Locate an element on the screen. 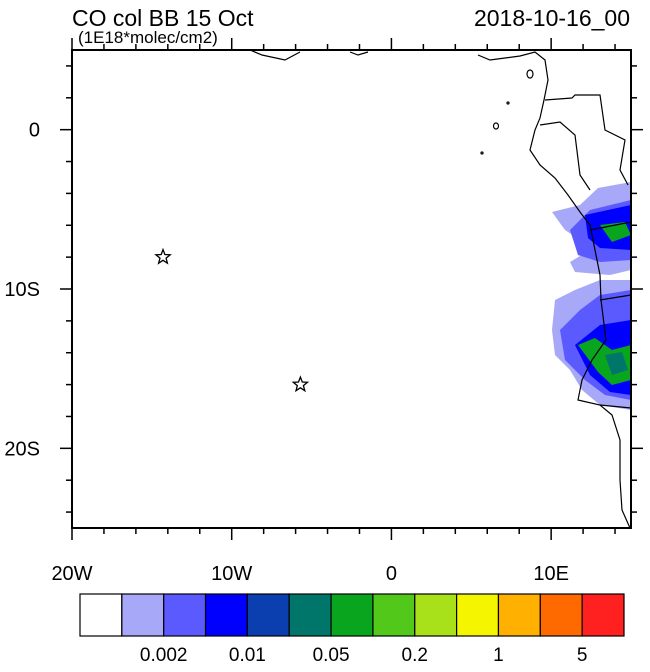 Image resolution: width=650 pixels, height=672 pixels. colorbar-label: 0.05 is located at coordinates (331, 655).